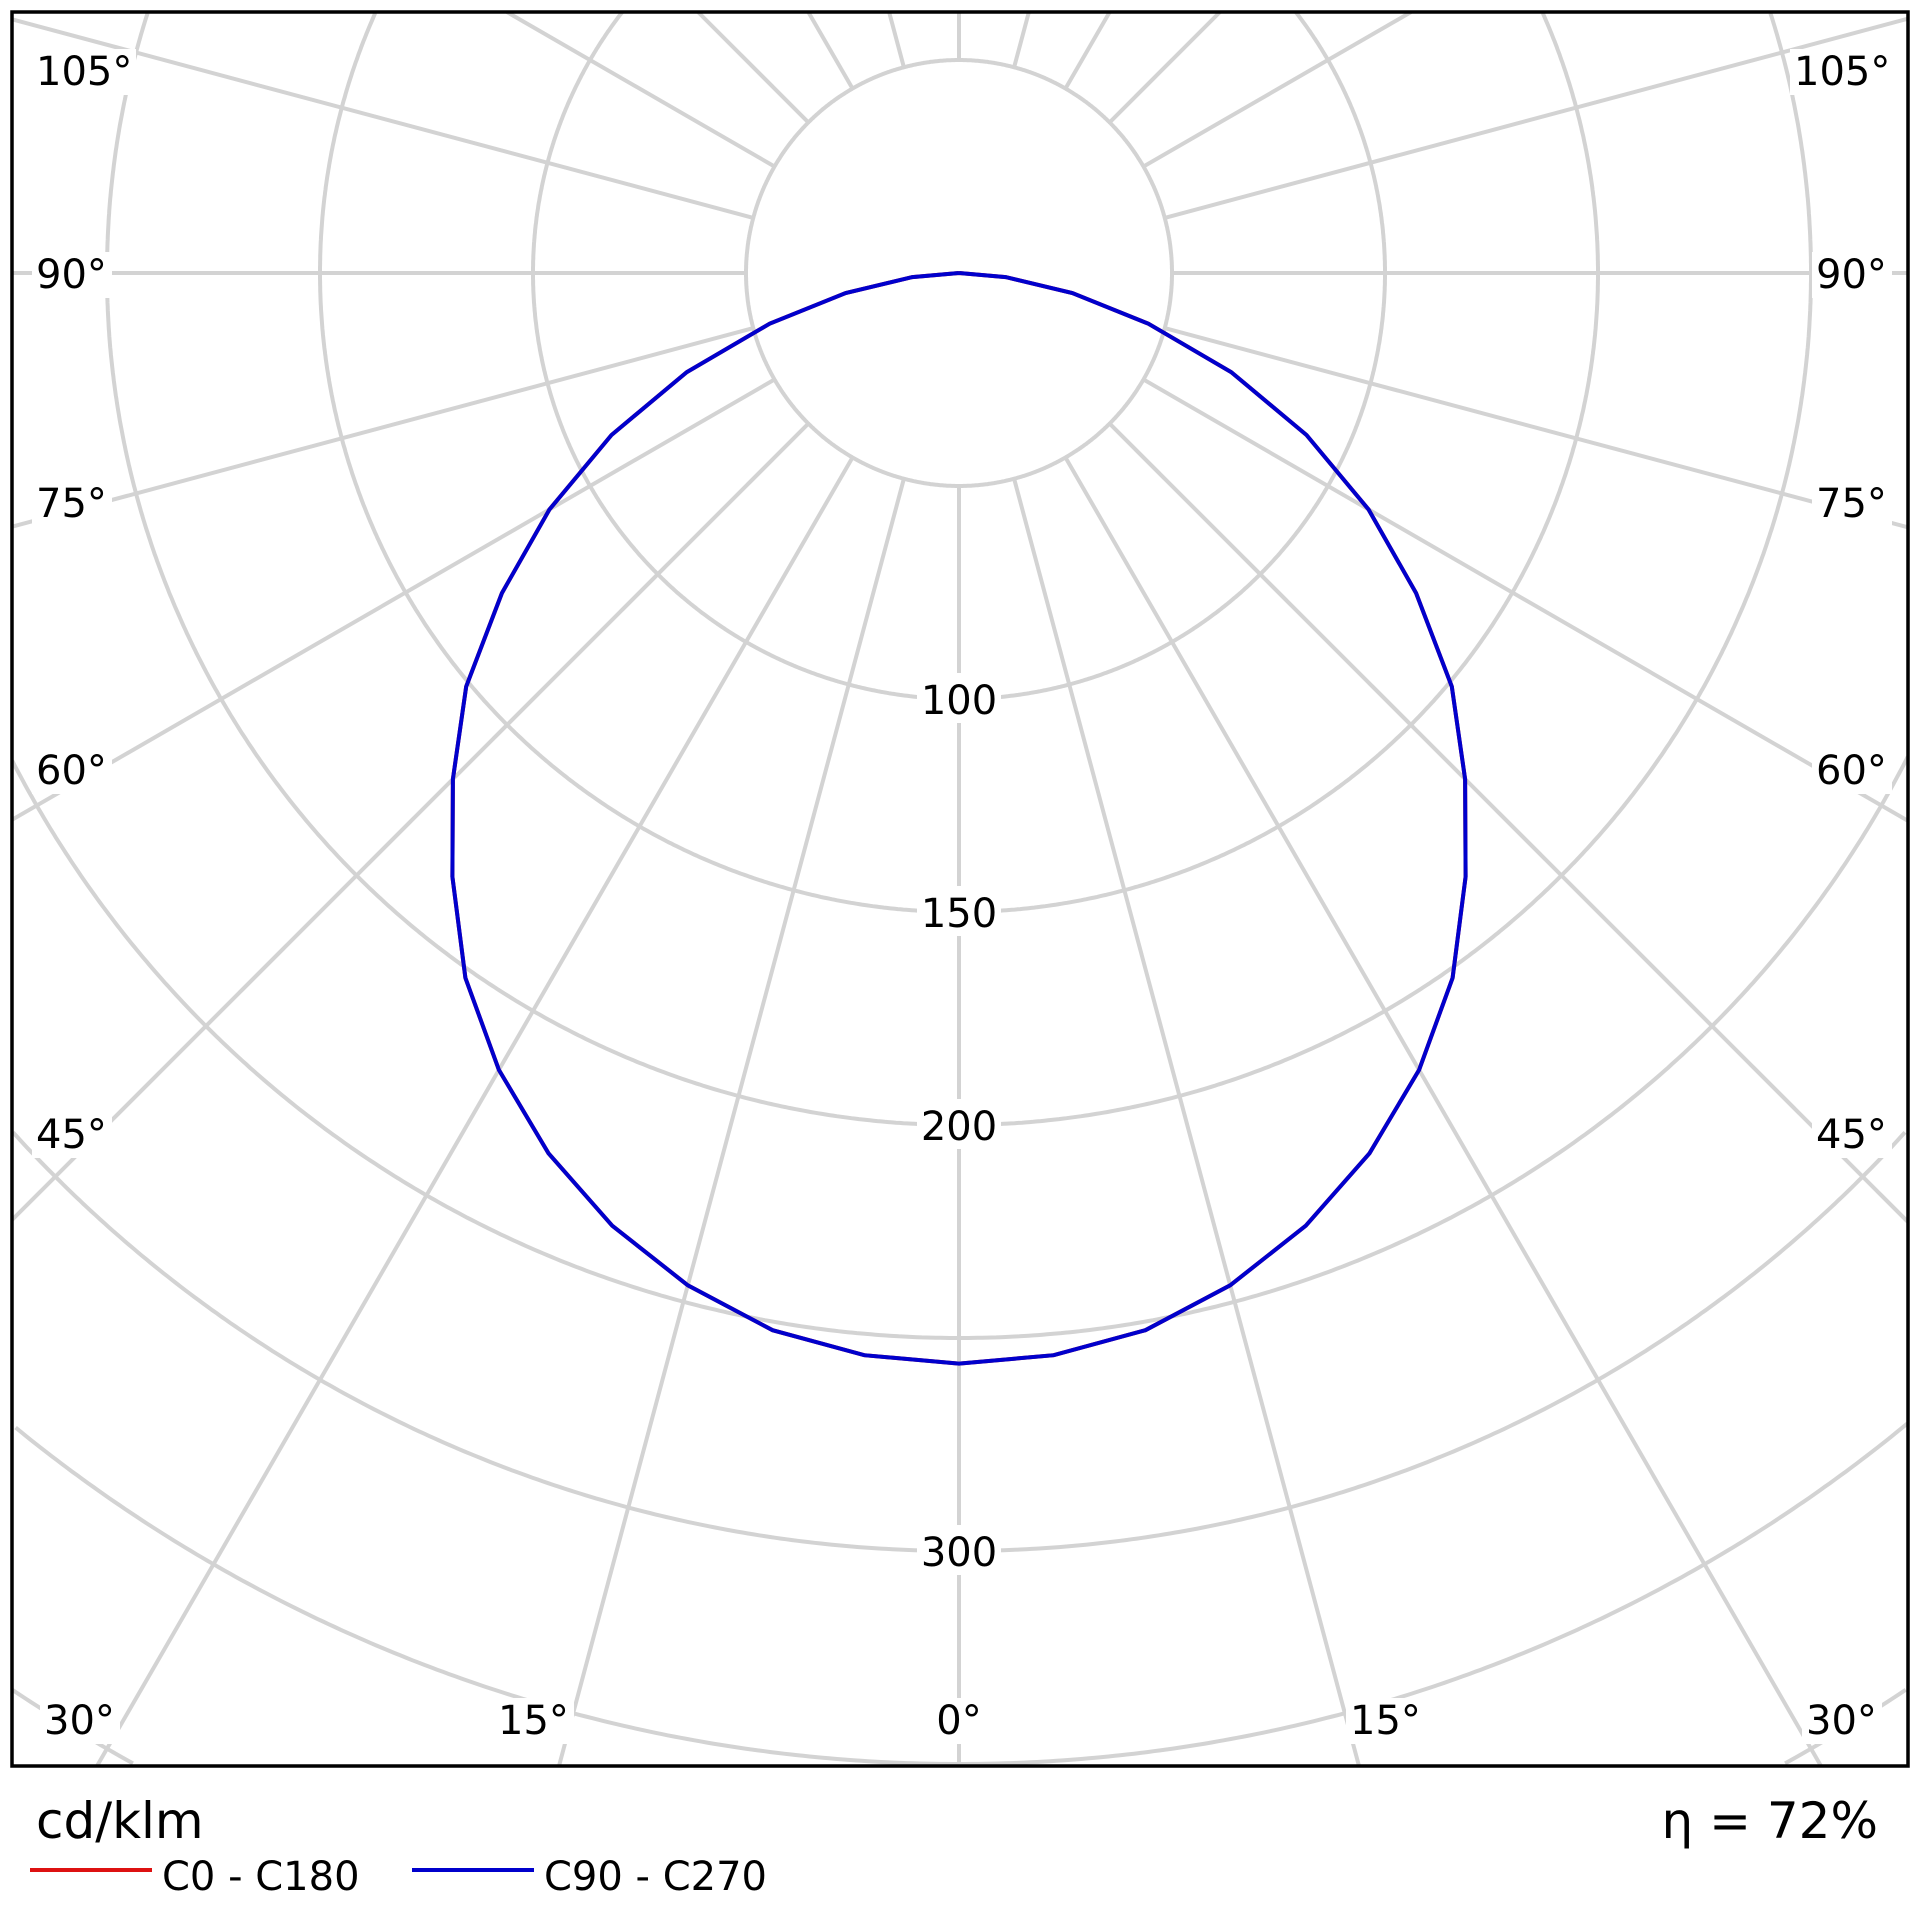 The image size is (1920, 1920). Describe the element at coordinates (959, 914) in the screenshot. I see `radial-tick-label: 150` at that location.